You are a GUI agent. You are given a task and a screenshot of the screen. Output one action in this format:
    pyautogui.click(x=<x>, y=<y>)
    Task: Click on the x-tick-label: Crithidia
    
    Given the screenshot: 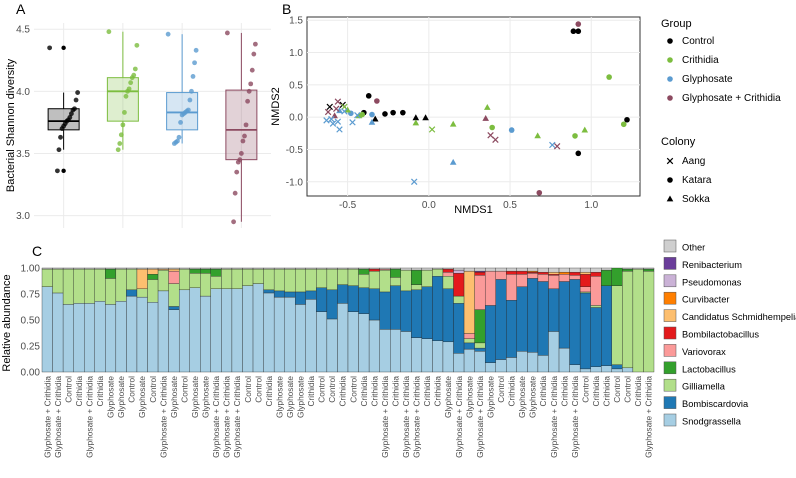 What is the action you would take?
    pyautogui.click(x=311, y=391)
    